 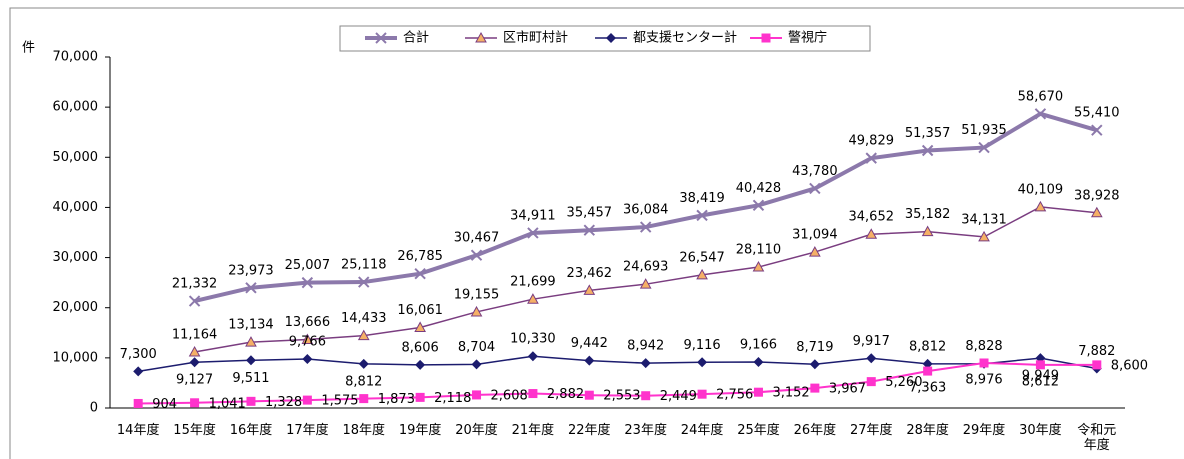 What do you see at coordinates (903, 382) in the screenshot?
I see `data-label: 5,260` at bounding box center [903, 382].